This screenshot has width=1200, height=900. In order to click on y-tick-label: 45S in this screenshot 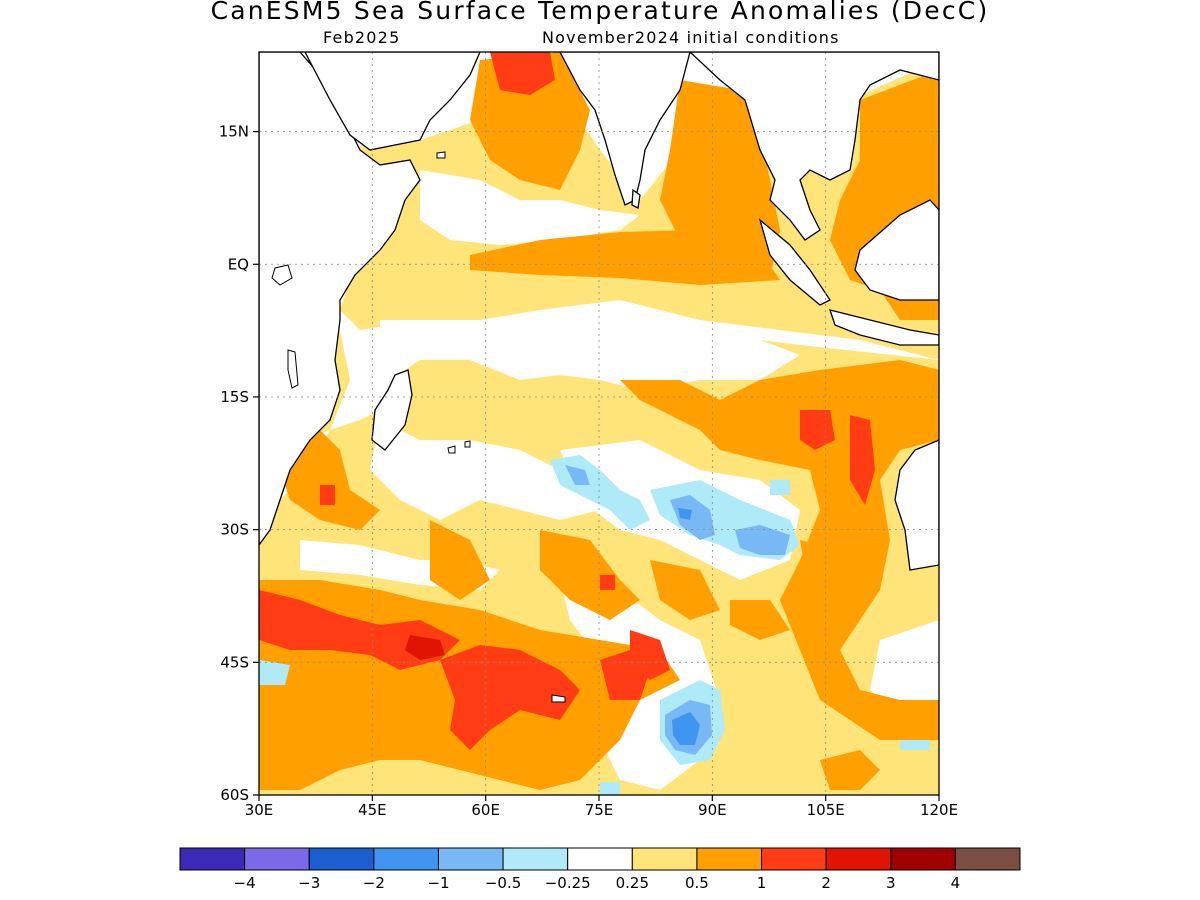, I will do `click(234, 662)`.